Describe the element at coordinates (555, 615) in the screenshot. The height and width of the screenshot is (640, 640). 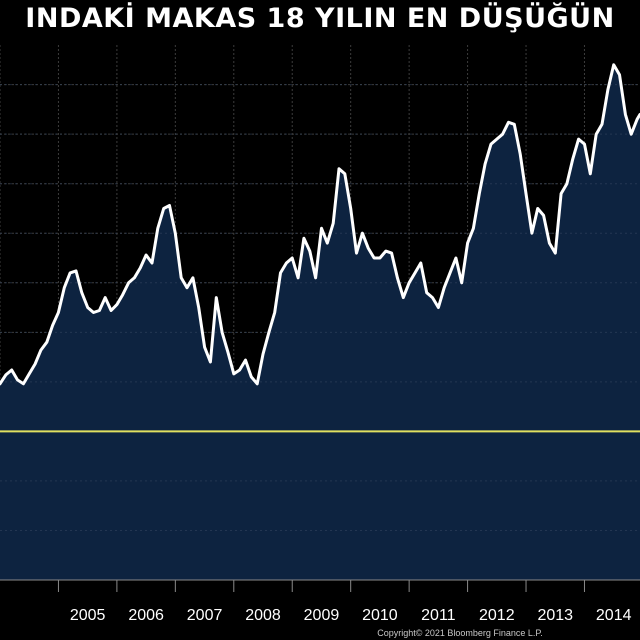
I see `x-tick-label: 2013` at that location.